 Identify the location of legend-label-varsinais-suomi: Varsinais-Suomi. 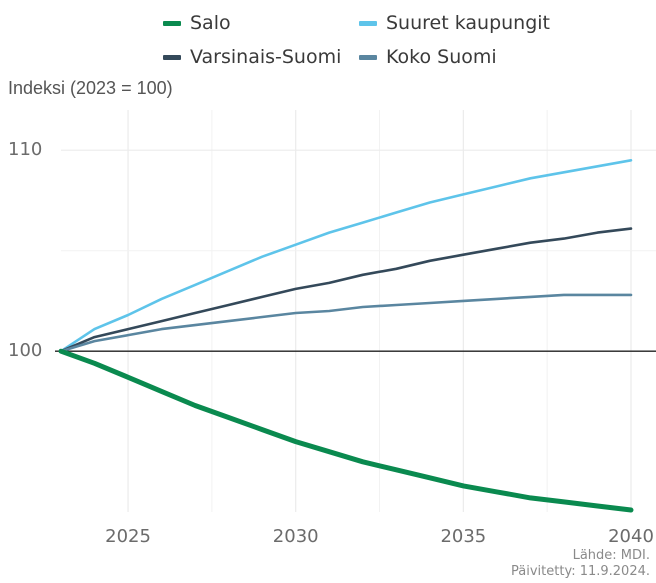
(266, 57).